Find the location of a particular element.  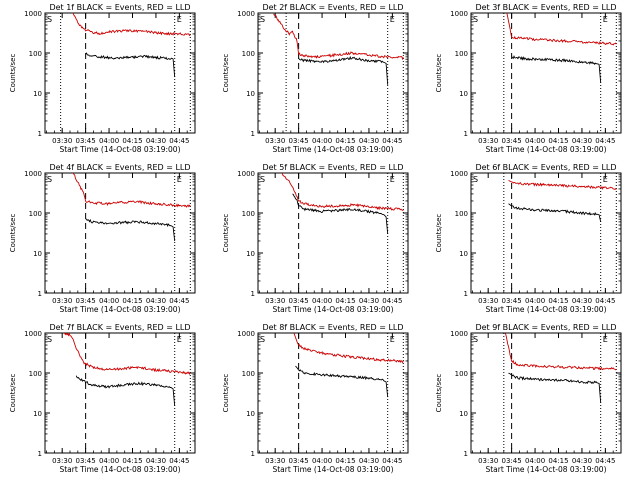

panel-7-ytick-label: 1000 is located at coordinates (33, 334).